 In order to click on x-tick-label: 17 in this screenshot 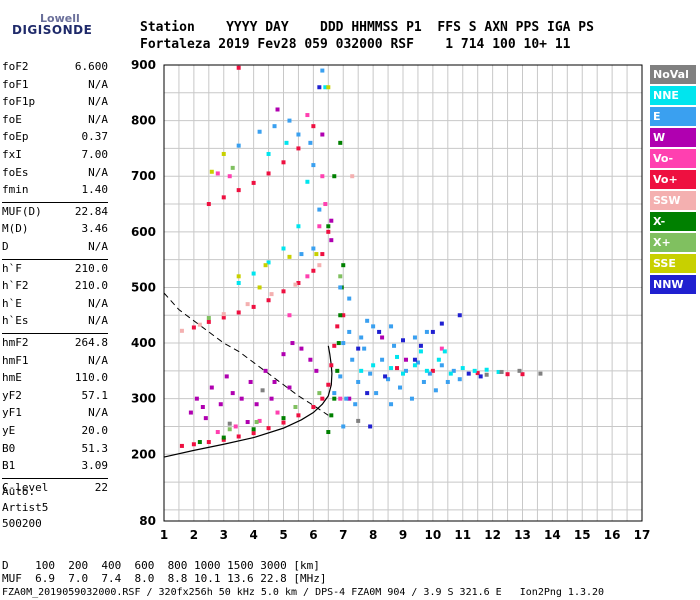, I will do `click(642, 535)`.